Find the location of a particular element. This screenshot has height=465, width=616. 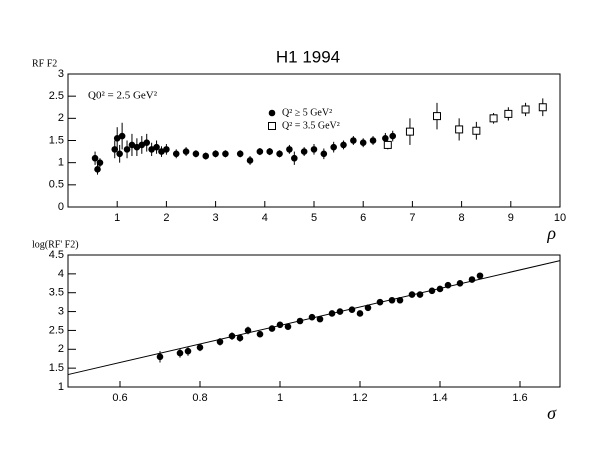

x-tick-label: 1.2 is located at coordinates (359, 398).